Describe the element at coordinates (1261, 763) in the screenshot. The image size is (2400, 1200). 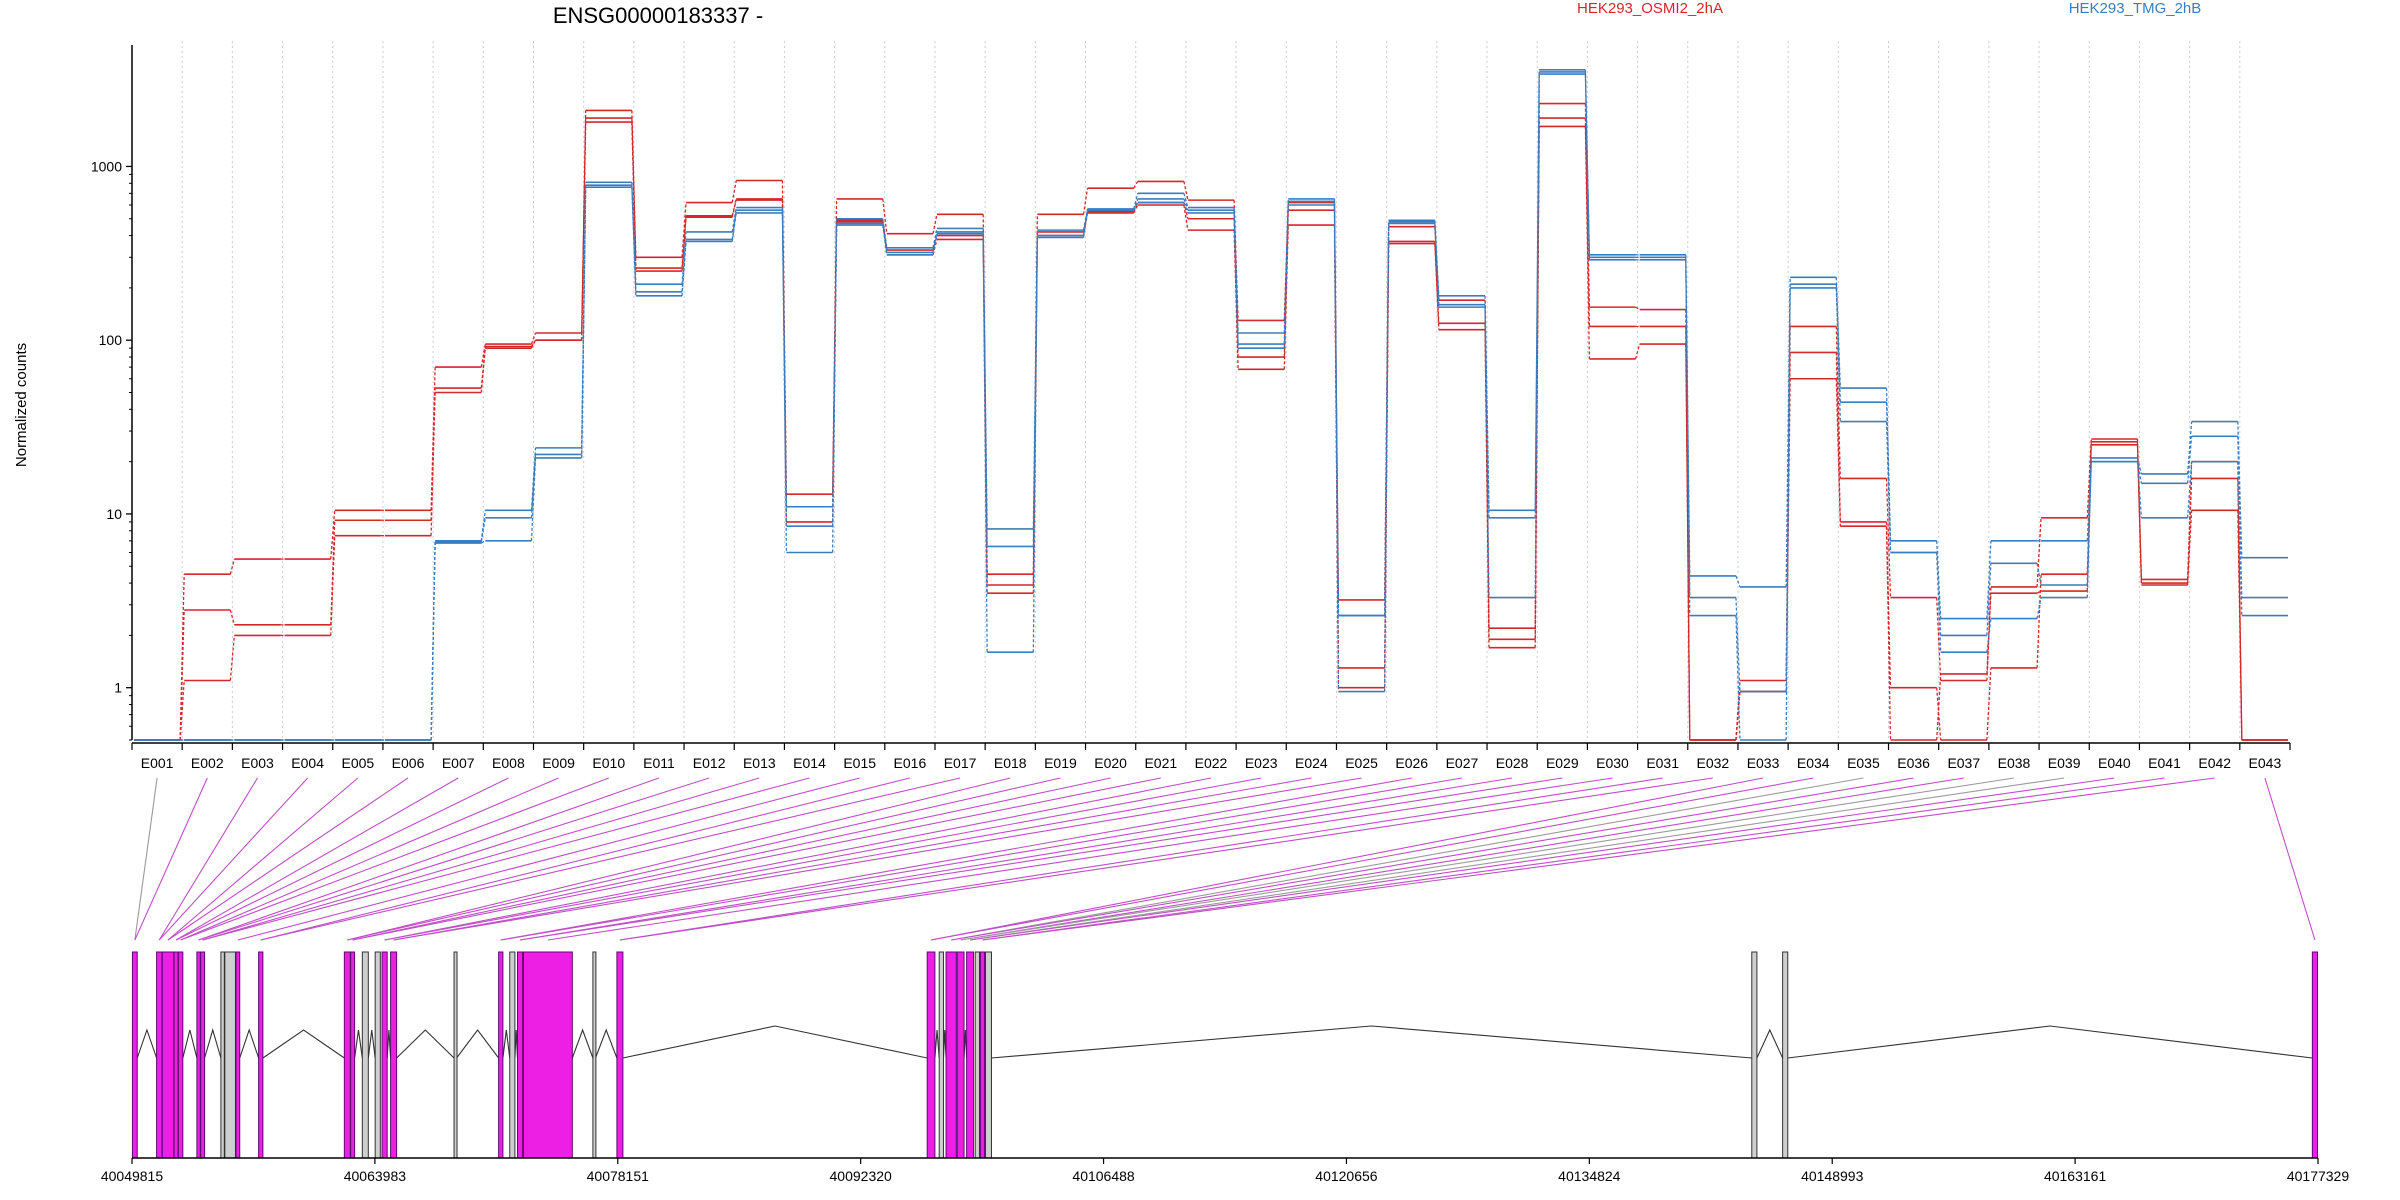
I see `exon-label-E023: E023` at that location.